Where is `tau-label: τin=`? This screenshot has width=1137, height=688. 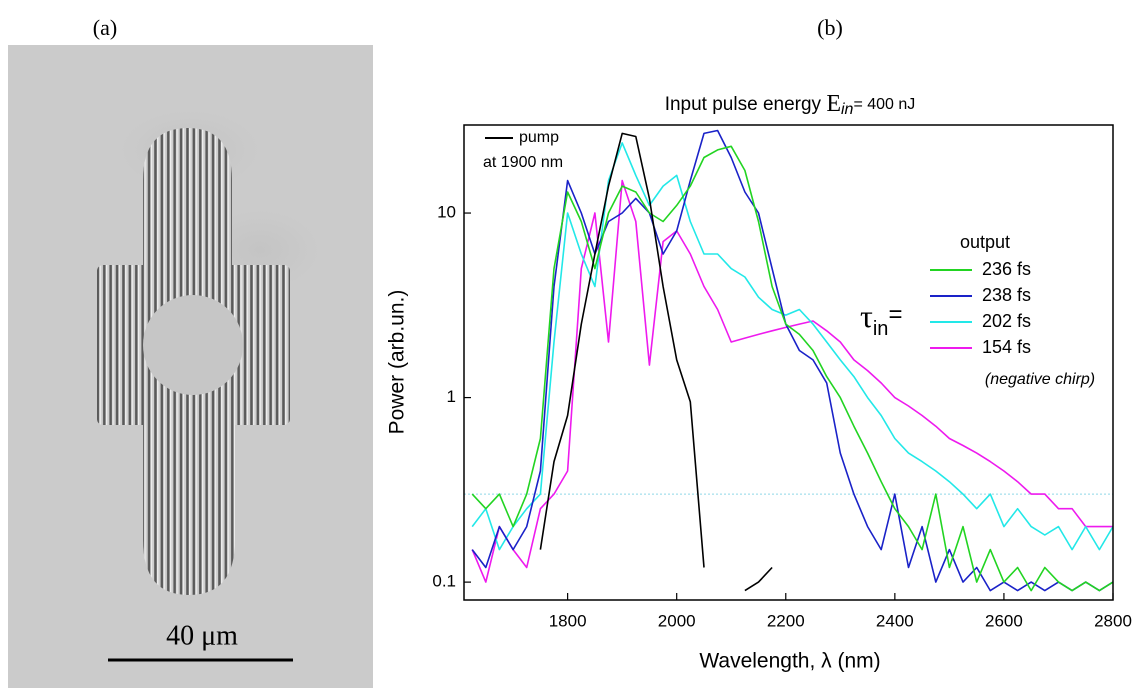
tau-label: τin= is located at coordinates (881, 319).